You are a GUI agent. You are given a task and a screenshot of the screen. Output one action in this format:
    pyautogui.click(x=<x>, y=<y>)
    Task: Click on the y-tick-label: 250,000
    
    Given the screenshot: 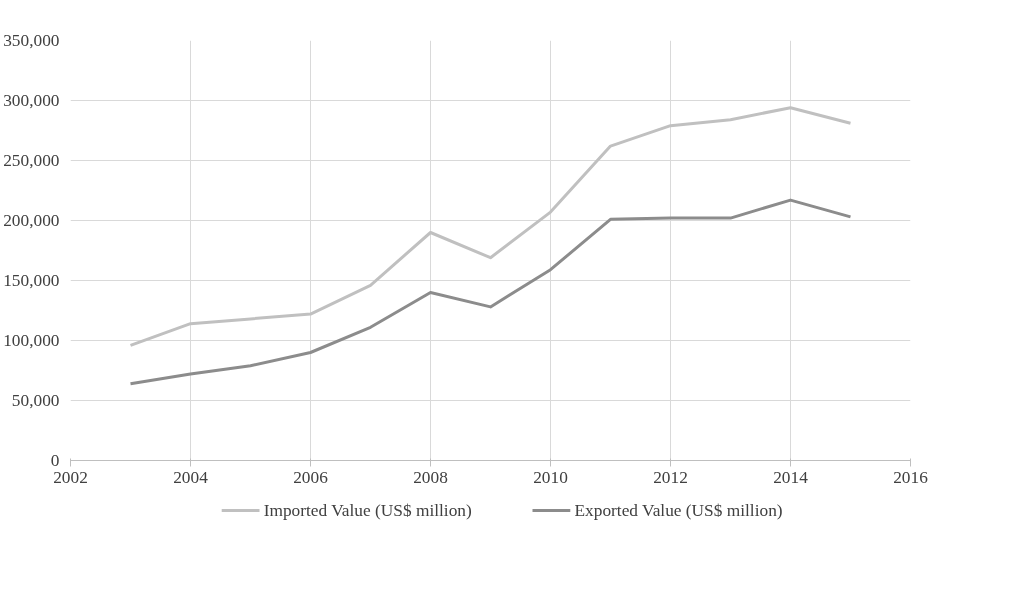 What is the action you would take?
    pyautogui.click(x=31, y=160)
    